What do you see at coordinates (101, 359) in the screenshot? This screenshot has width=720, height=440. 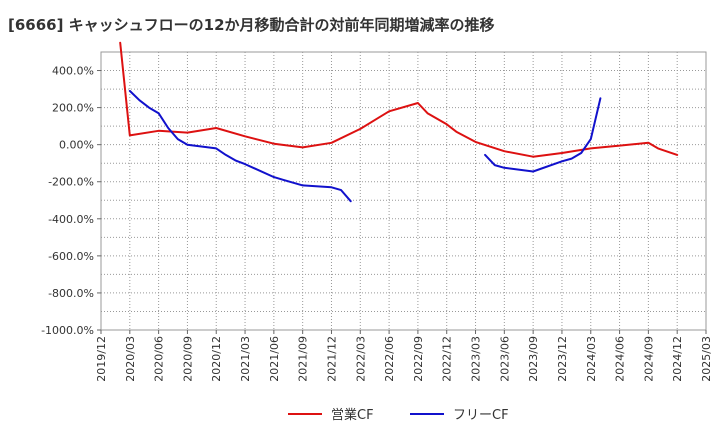 I see `x-tick-label: 2019/12` at bounding box center [101, 359].